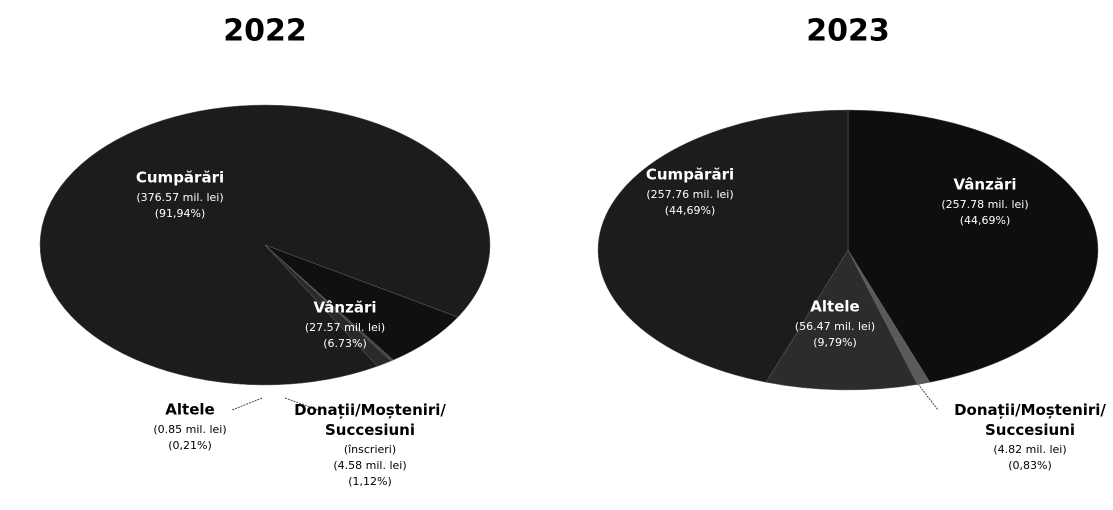  Describe the element at coordinates (190, 445) in the screenshot. I see `percent-label: (0,21%)` at that location.